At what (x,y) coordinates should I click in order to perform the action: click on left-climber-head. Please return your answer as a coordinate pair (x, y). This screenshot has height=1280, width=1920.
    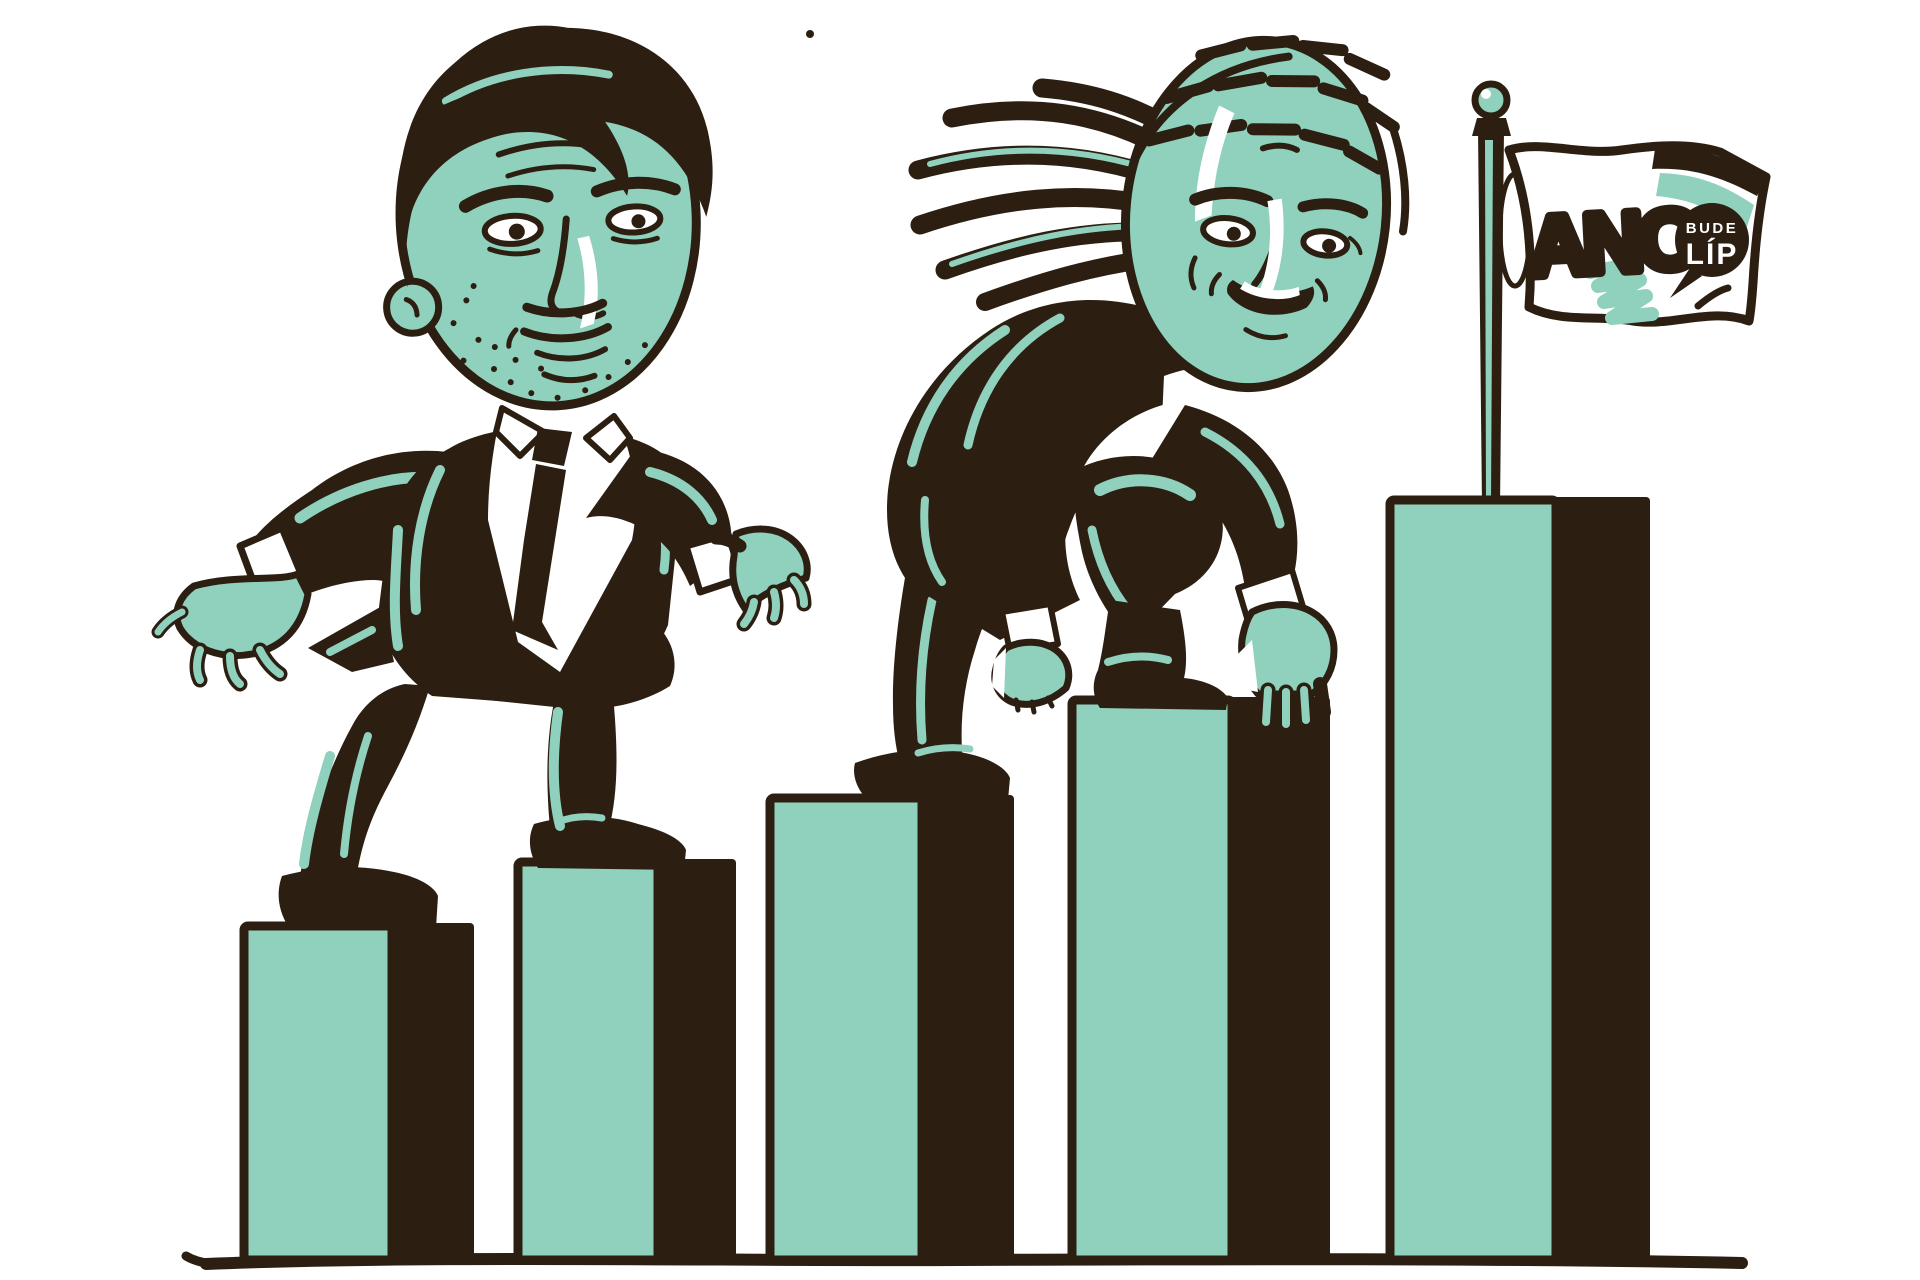
    Looking at the image, I should click on (548, 218).